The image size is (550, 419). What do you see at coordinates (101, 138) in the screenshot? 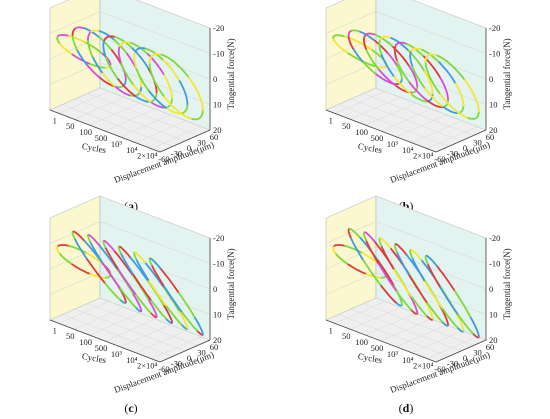
I see `cycle-tick-label: 500` at bounding box center [101, 138].